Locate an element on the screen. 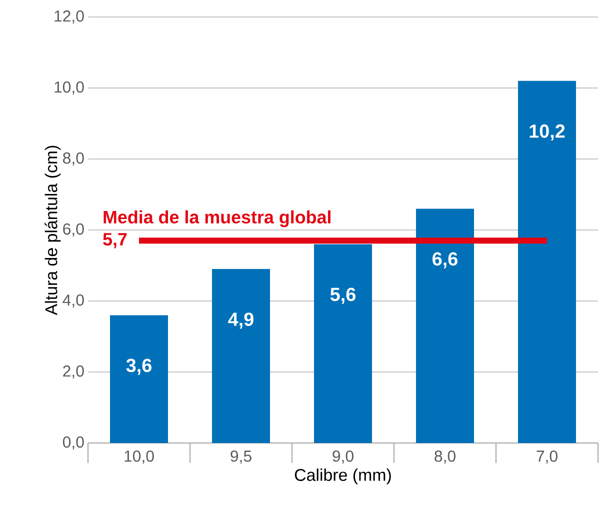 Image resolution: width=600 pixels, height=511 pixels. data-label: 10,2 is located at coordinates (547, 132).